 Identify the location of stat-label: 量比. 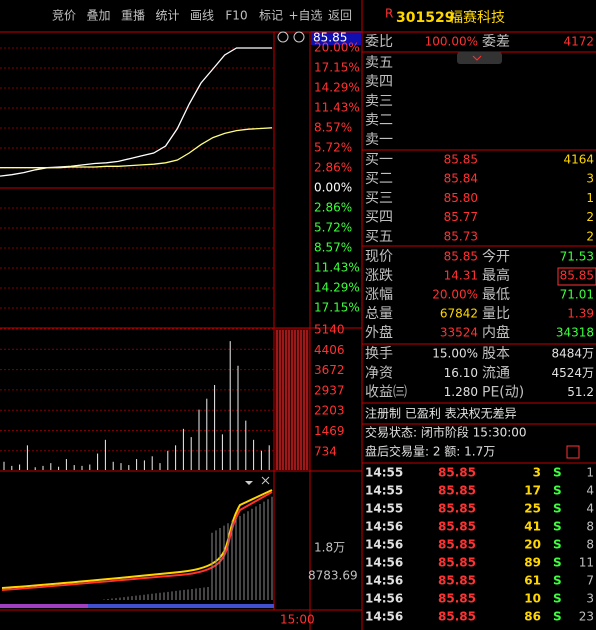
(496, 314).